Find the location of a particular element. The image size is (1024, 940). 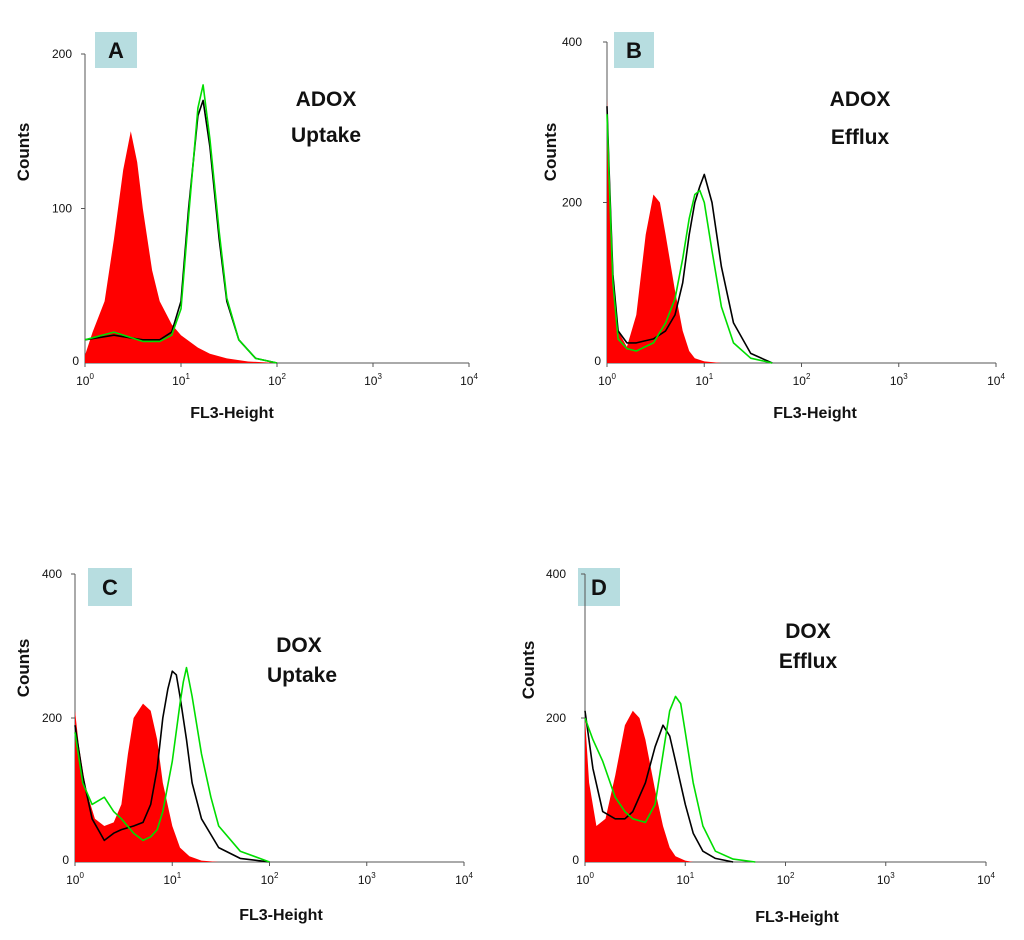

panel-letter: B is located at coordinates (634, 50).